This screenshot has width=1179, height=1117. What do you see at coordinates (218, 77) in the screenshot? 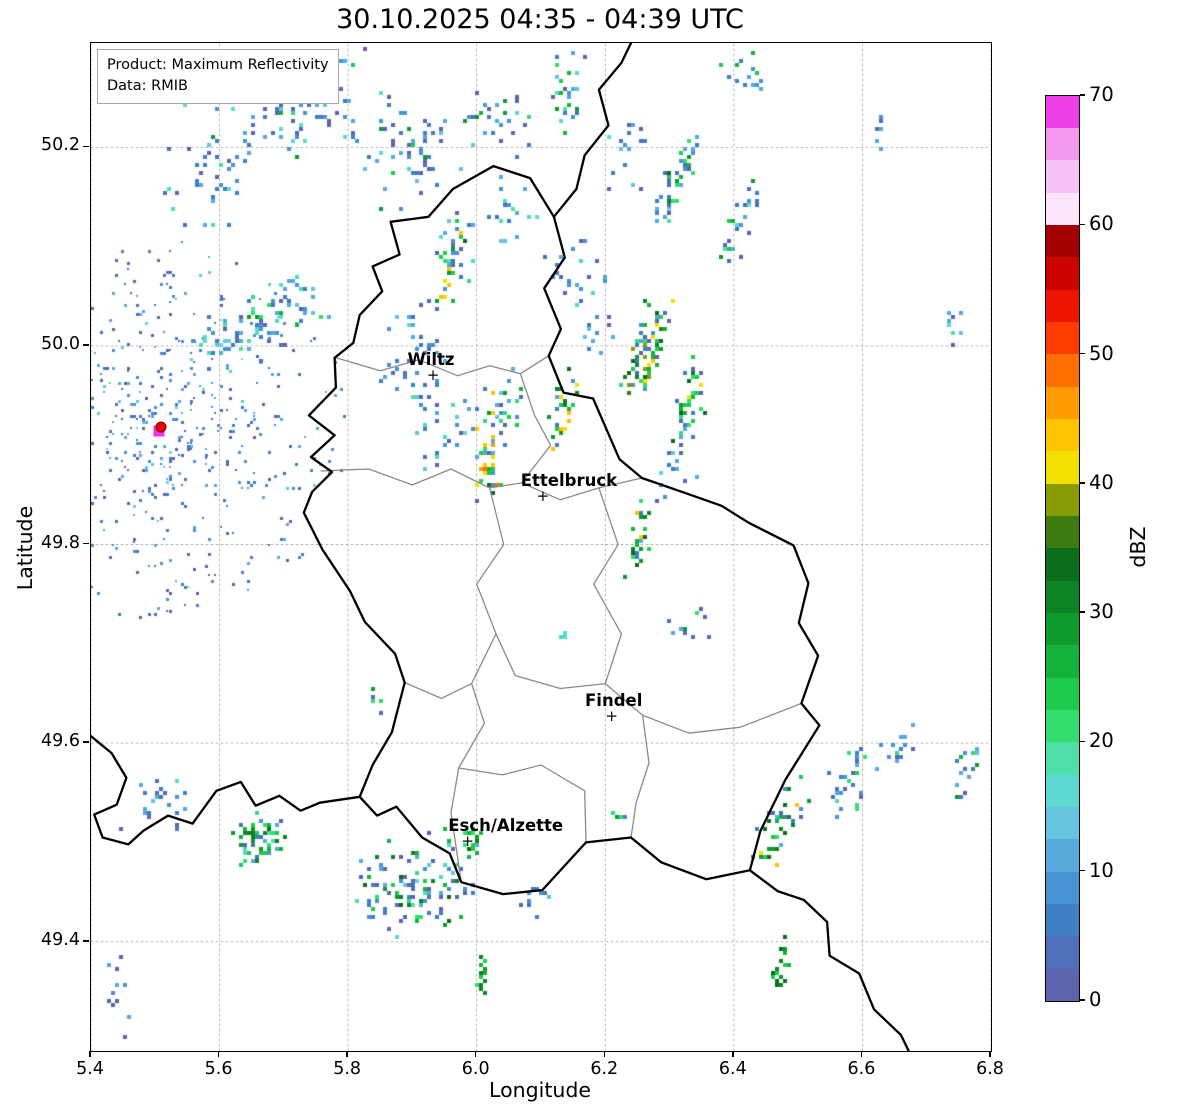
I see `product-annotation-box: Product: Maximum Reflectivity Data: RMIB` at bounding box center [218, 77].